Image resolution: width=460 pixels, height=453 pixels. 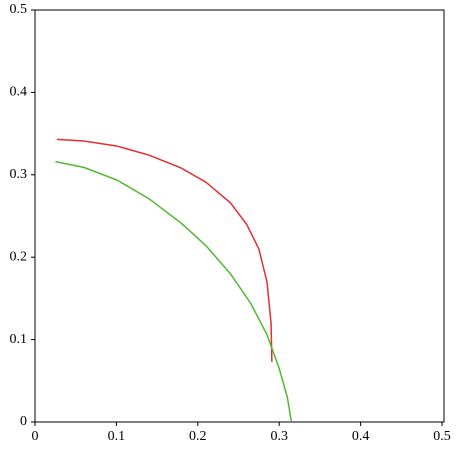 What do you see at coordinates (19, 9) in the screenshot?
I see `y-tick-label: 0.5` at bounding box center [19, 9].